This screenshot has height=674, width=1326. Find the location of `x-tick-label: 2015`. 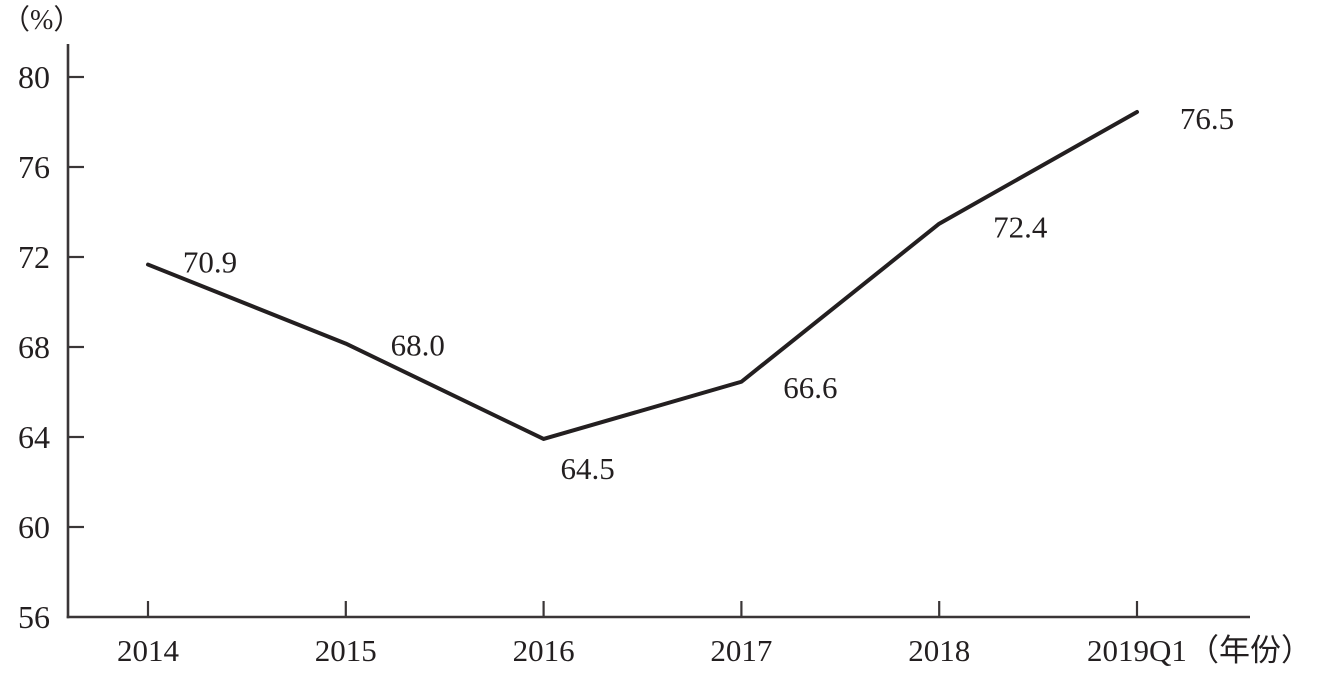

x-tick-label: 2015 is located at coordinates (346, 650).